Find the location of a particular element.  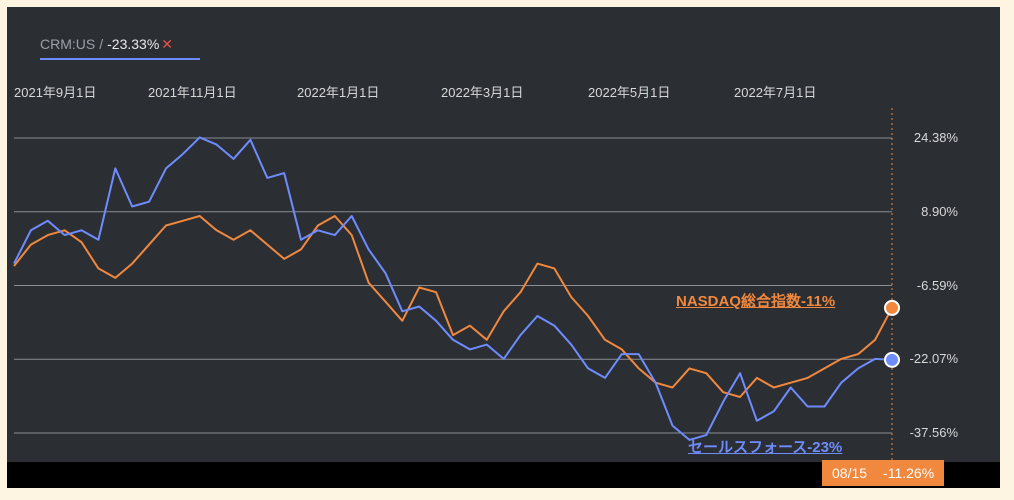

salesforce-end-dot is located at coordinates (892, 359).